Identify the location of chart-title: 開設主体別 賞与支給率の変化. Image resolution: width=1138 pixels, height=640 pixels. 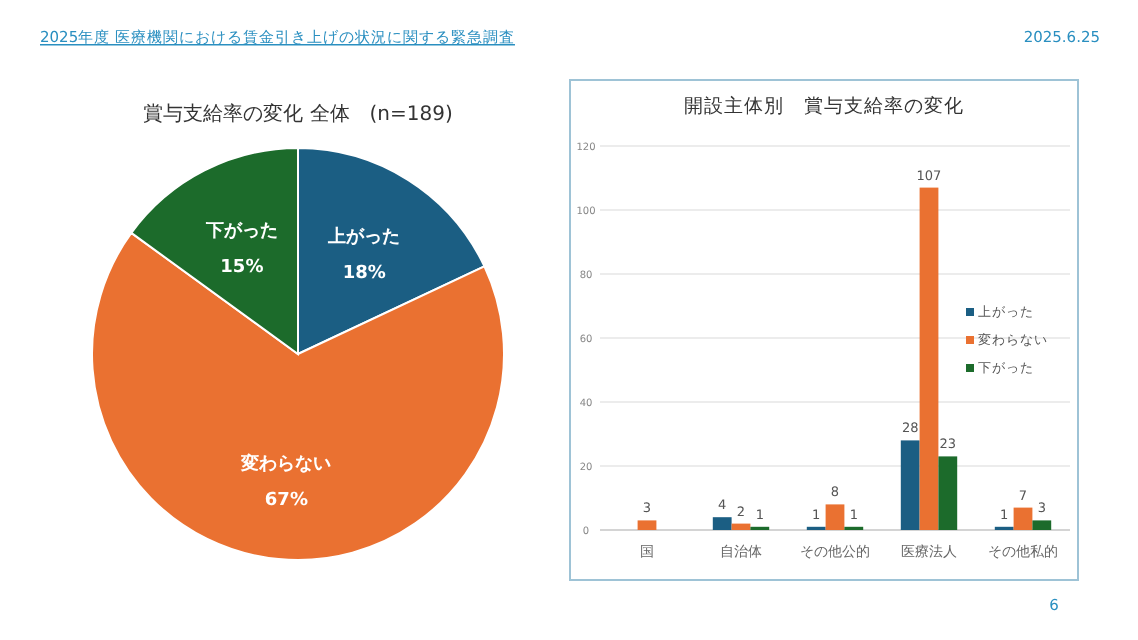
(824, 106).